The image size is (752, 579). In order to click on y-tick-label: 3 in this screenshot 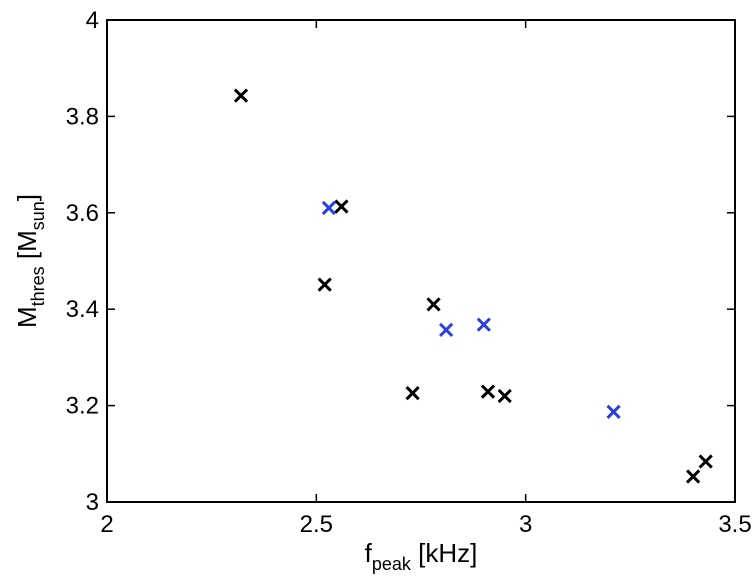, I will do `click(92, 502)`.